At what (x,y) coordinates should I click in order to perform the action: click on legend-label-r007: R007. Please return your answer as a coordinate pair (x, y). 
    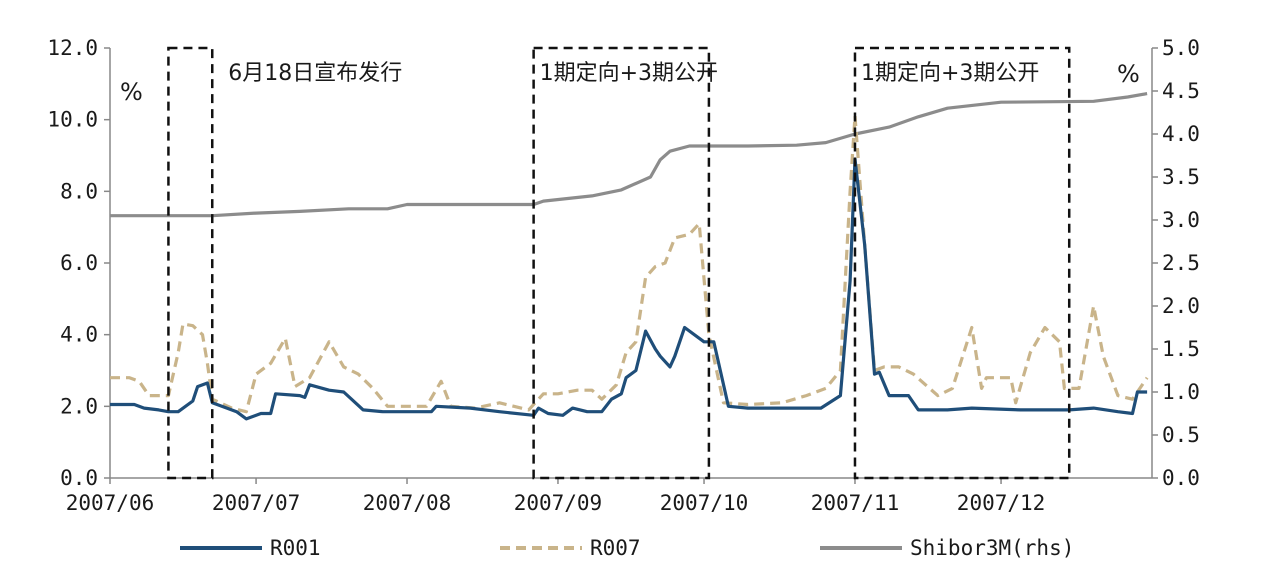
    Looking at the image, I should click on (615, 548).